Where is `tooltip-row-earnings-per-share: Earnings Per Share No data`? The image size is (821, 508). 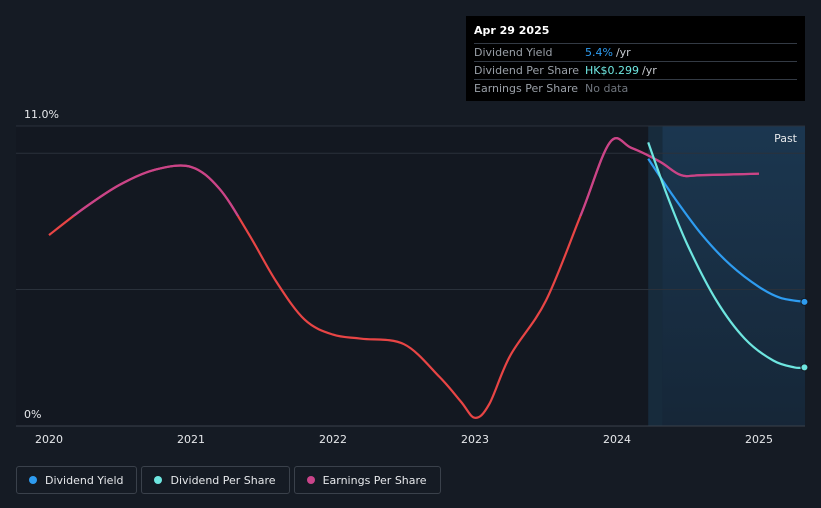 tooltip-row-earnings-per-share: Earnings Per Share No data is located at coordinates (635, 88).